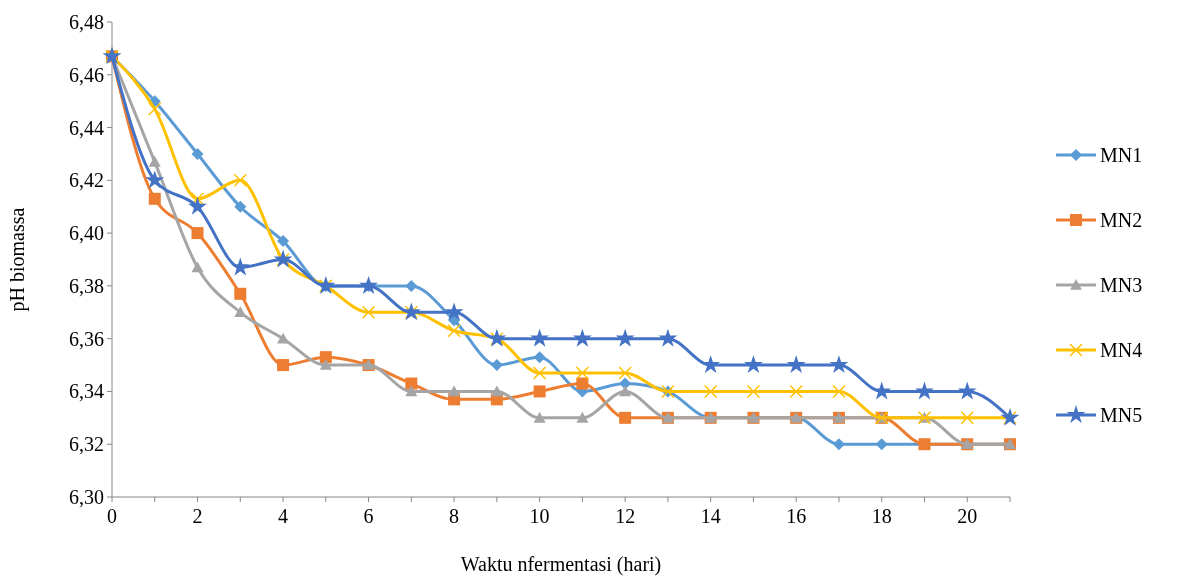 The height and width of the screenshot is (577, 1178). I want to click on y-tick-label: 6,40, so click(86, 233).